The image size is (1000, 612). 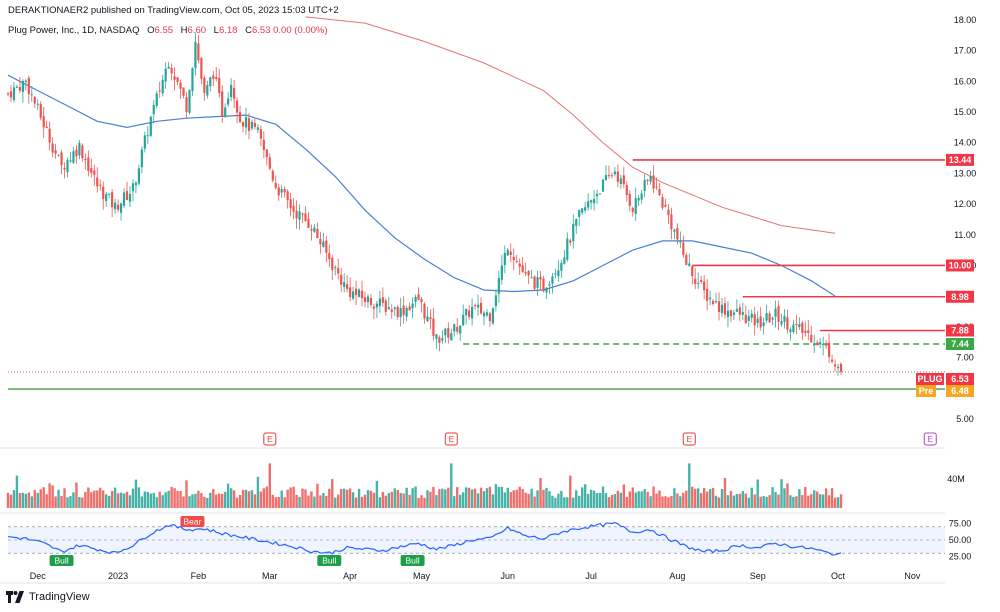 I want to click on price-tag: 10.00, so click(x=960, y=265).